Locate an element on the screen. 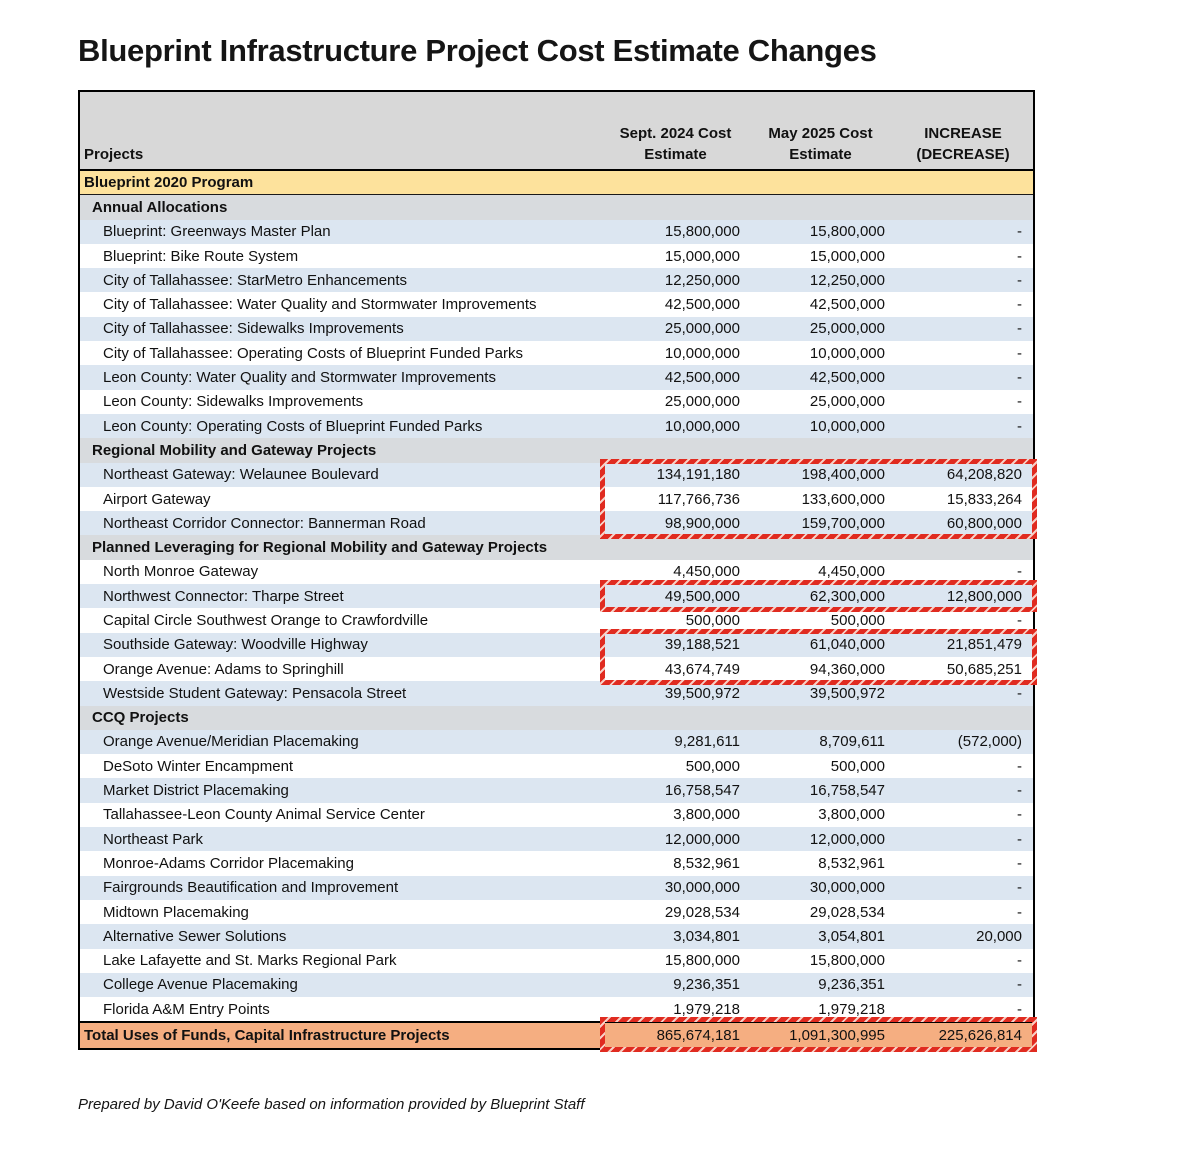 The width and height of the screenshot is (1200, 1153). project-label: Monroe-Adams Corridor Placemaking is located at coordinates (228, 863).